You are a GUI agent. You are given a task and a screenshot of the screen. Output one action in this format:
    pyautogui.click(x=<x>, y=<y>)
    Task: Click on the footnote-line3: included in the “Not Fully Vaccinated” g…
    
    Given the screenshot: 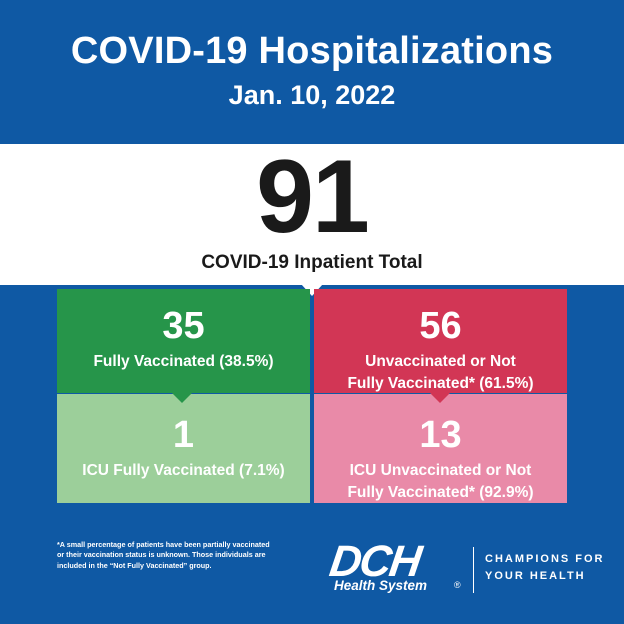 What is the action you would take?
    pyautogui.click(x=134, y=565)
    